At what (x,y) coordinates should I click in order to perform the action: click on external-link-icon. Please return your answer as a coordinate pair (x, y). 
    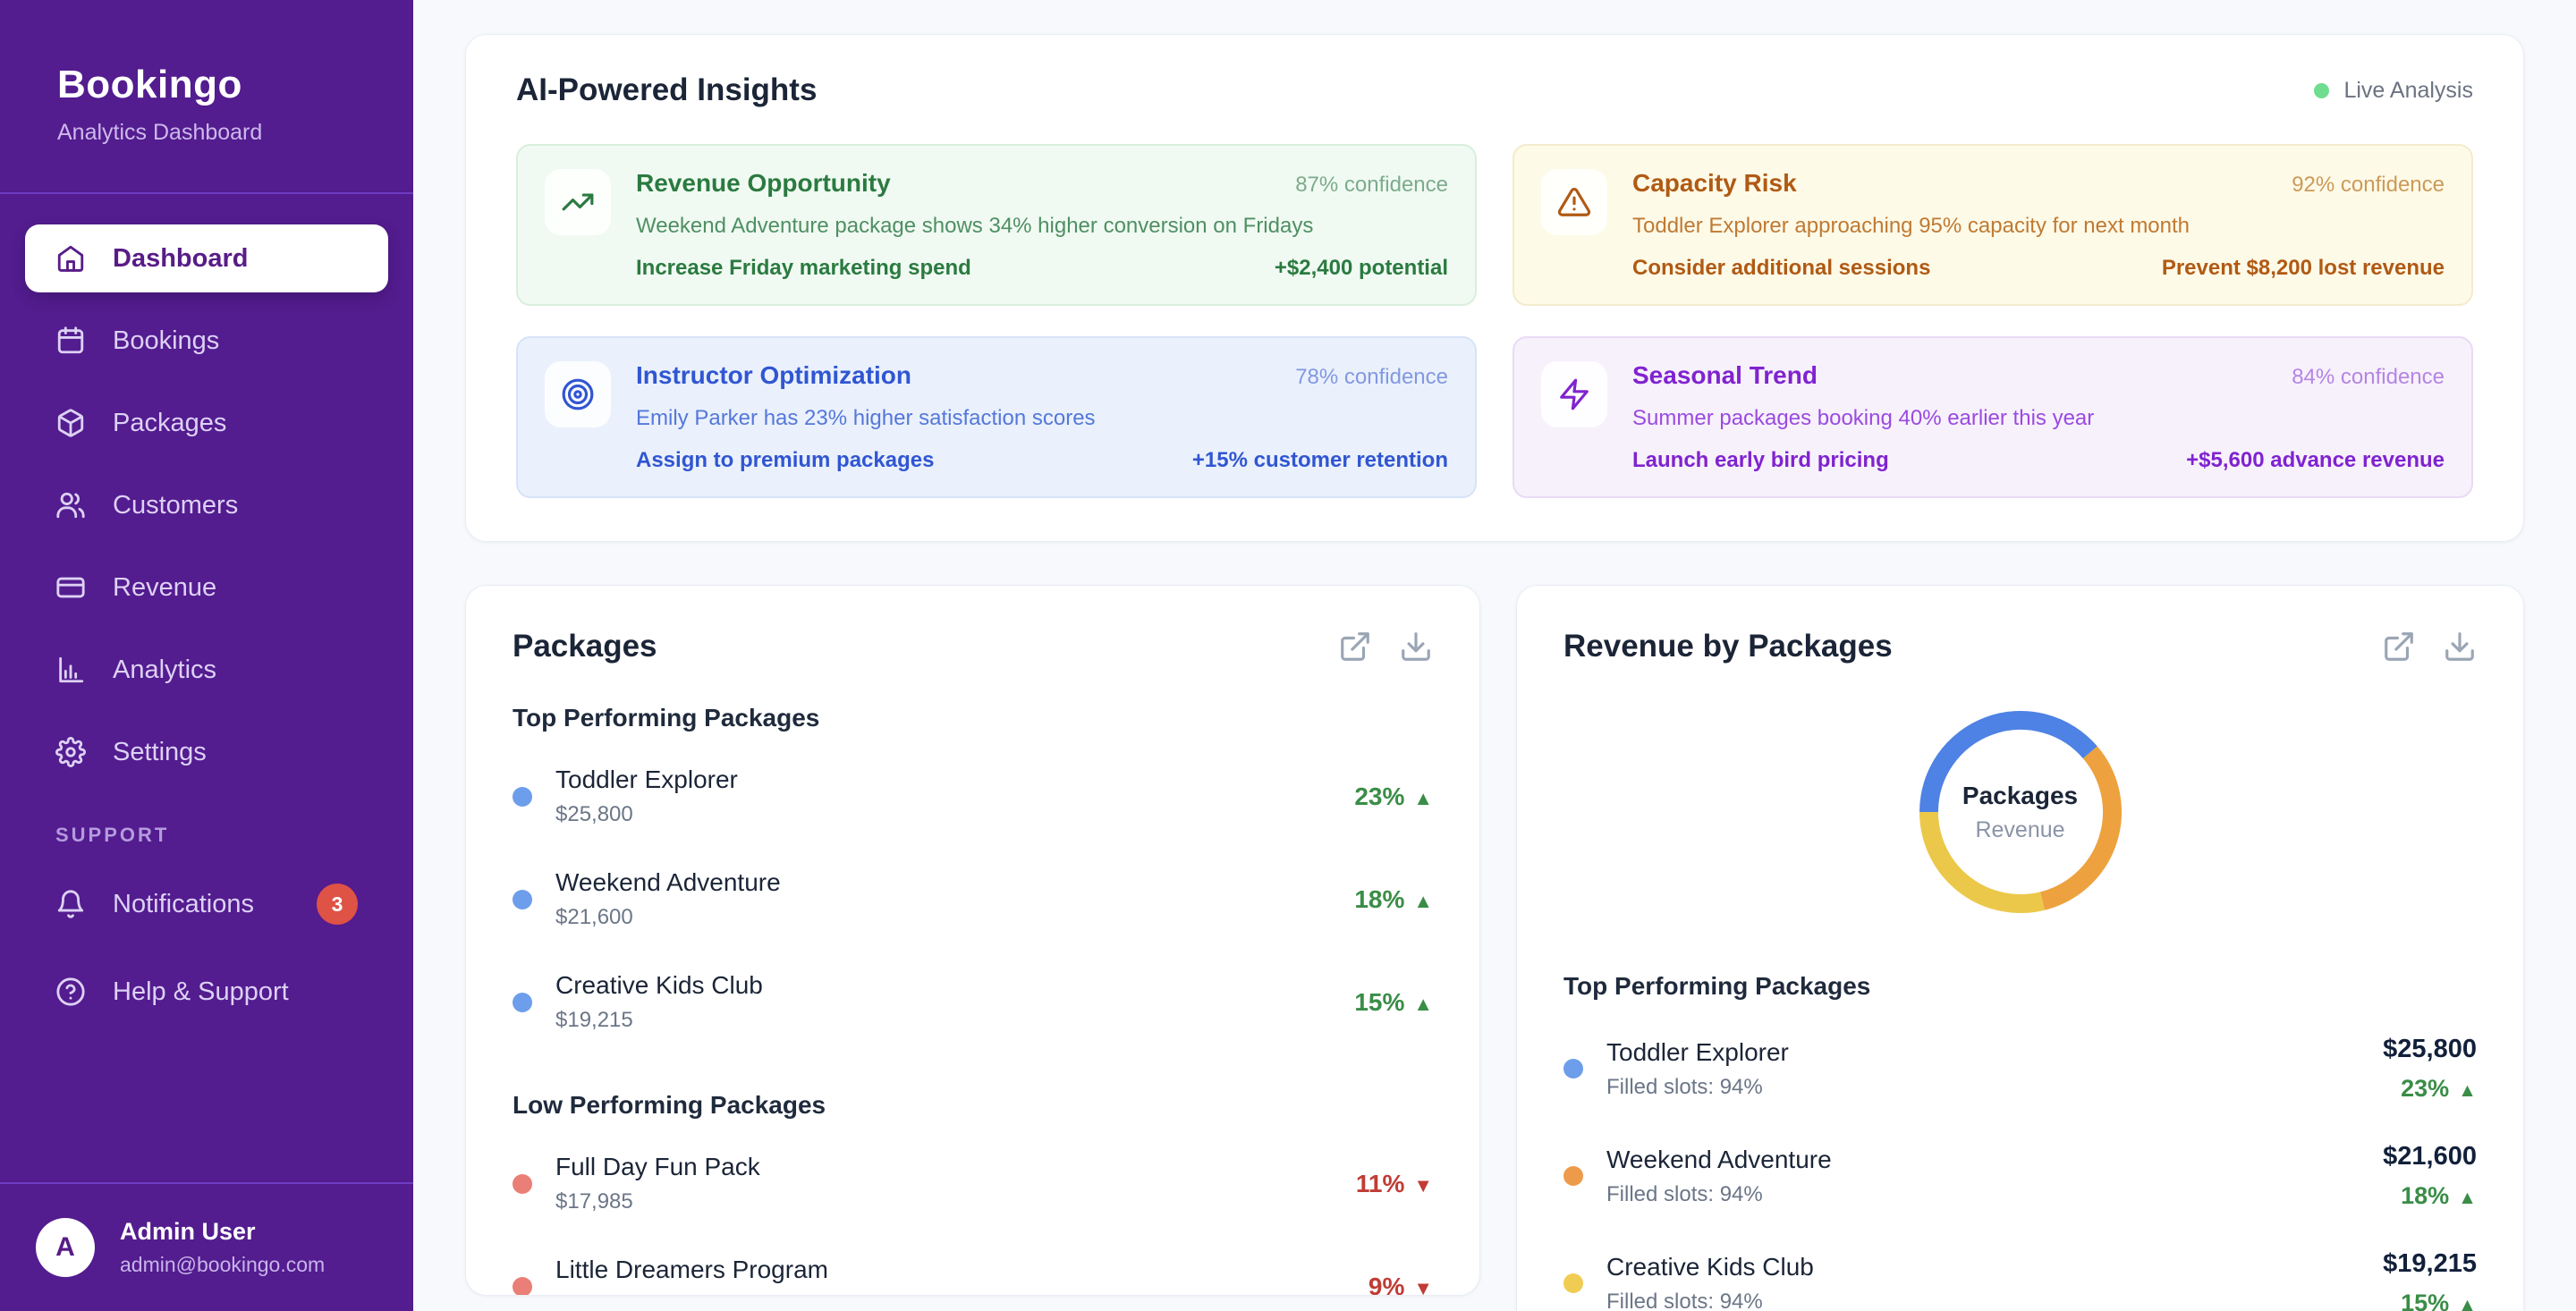
    Looking at the image, I should click on (2399, 647).